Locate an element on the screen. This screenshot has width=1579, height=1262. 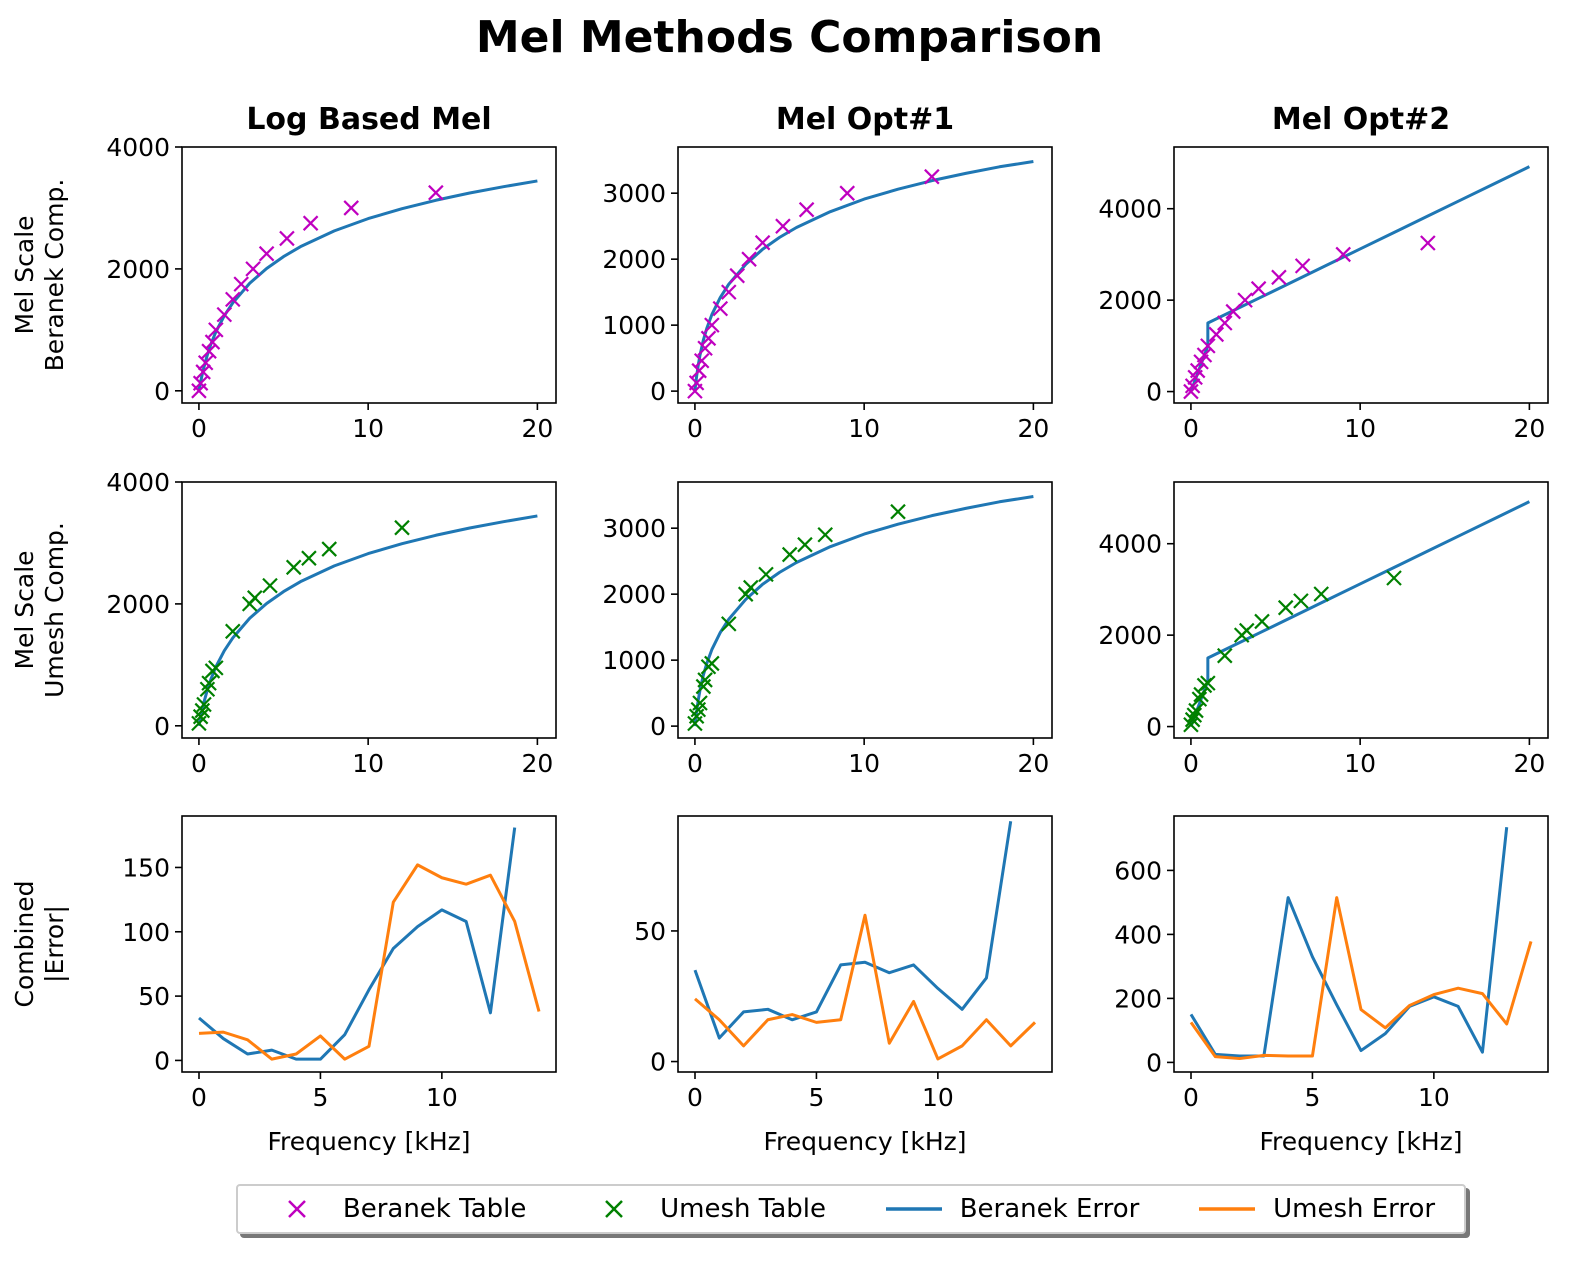
subplot-4: 0 10 20 0 2000 4000 Mel ScaleUmesh Comp. is located at coordinates (283, 623).